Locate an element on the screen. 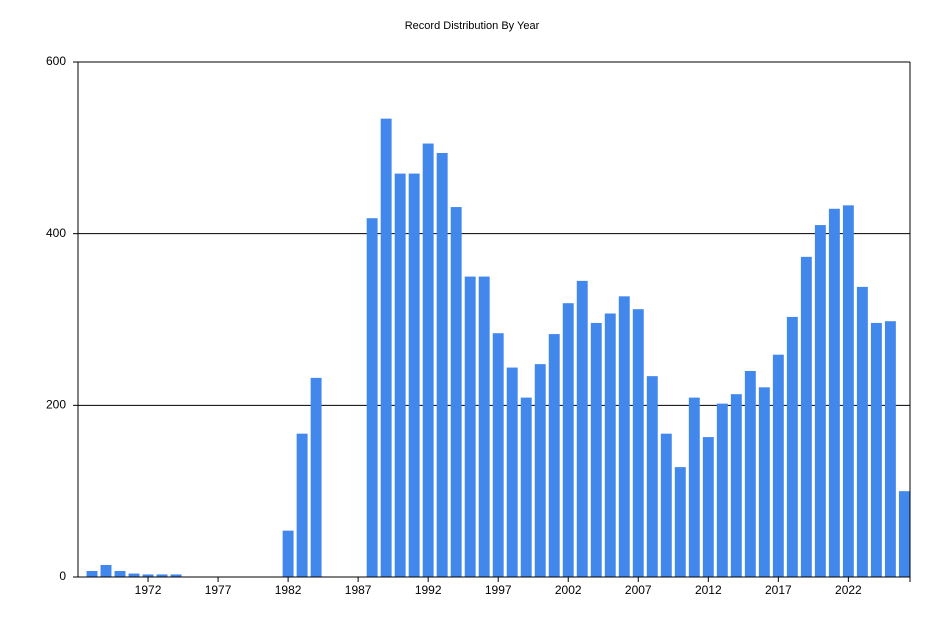  x-tick-label: 1992 is located at coordinates (428, 590).